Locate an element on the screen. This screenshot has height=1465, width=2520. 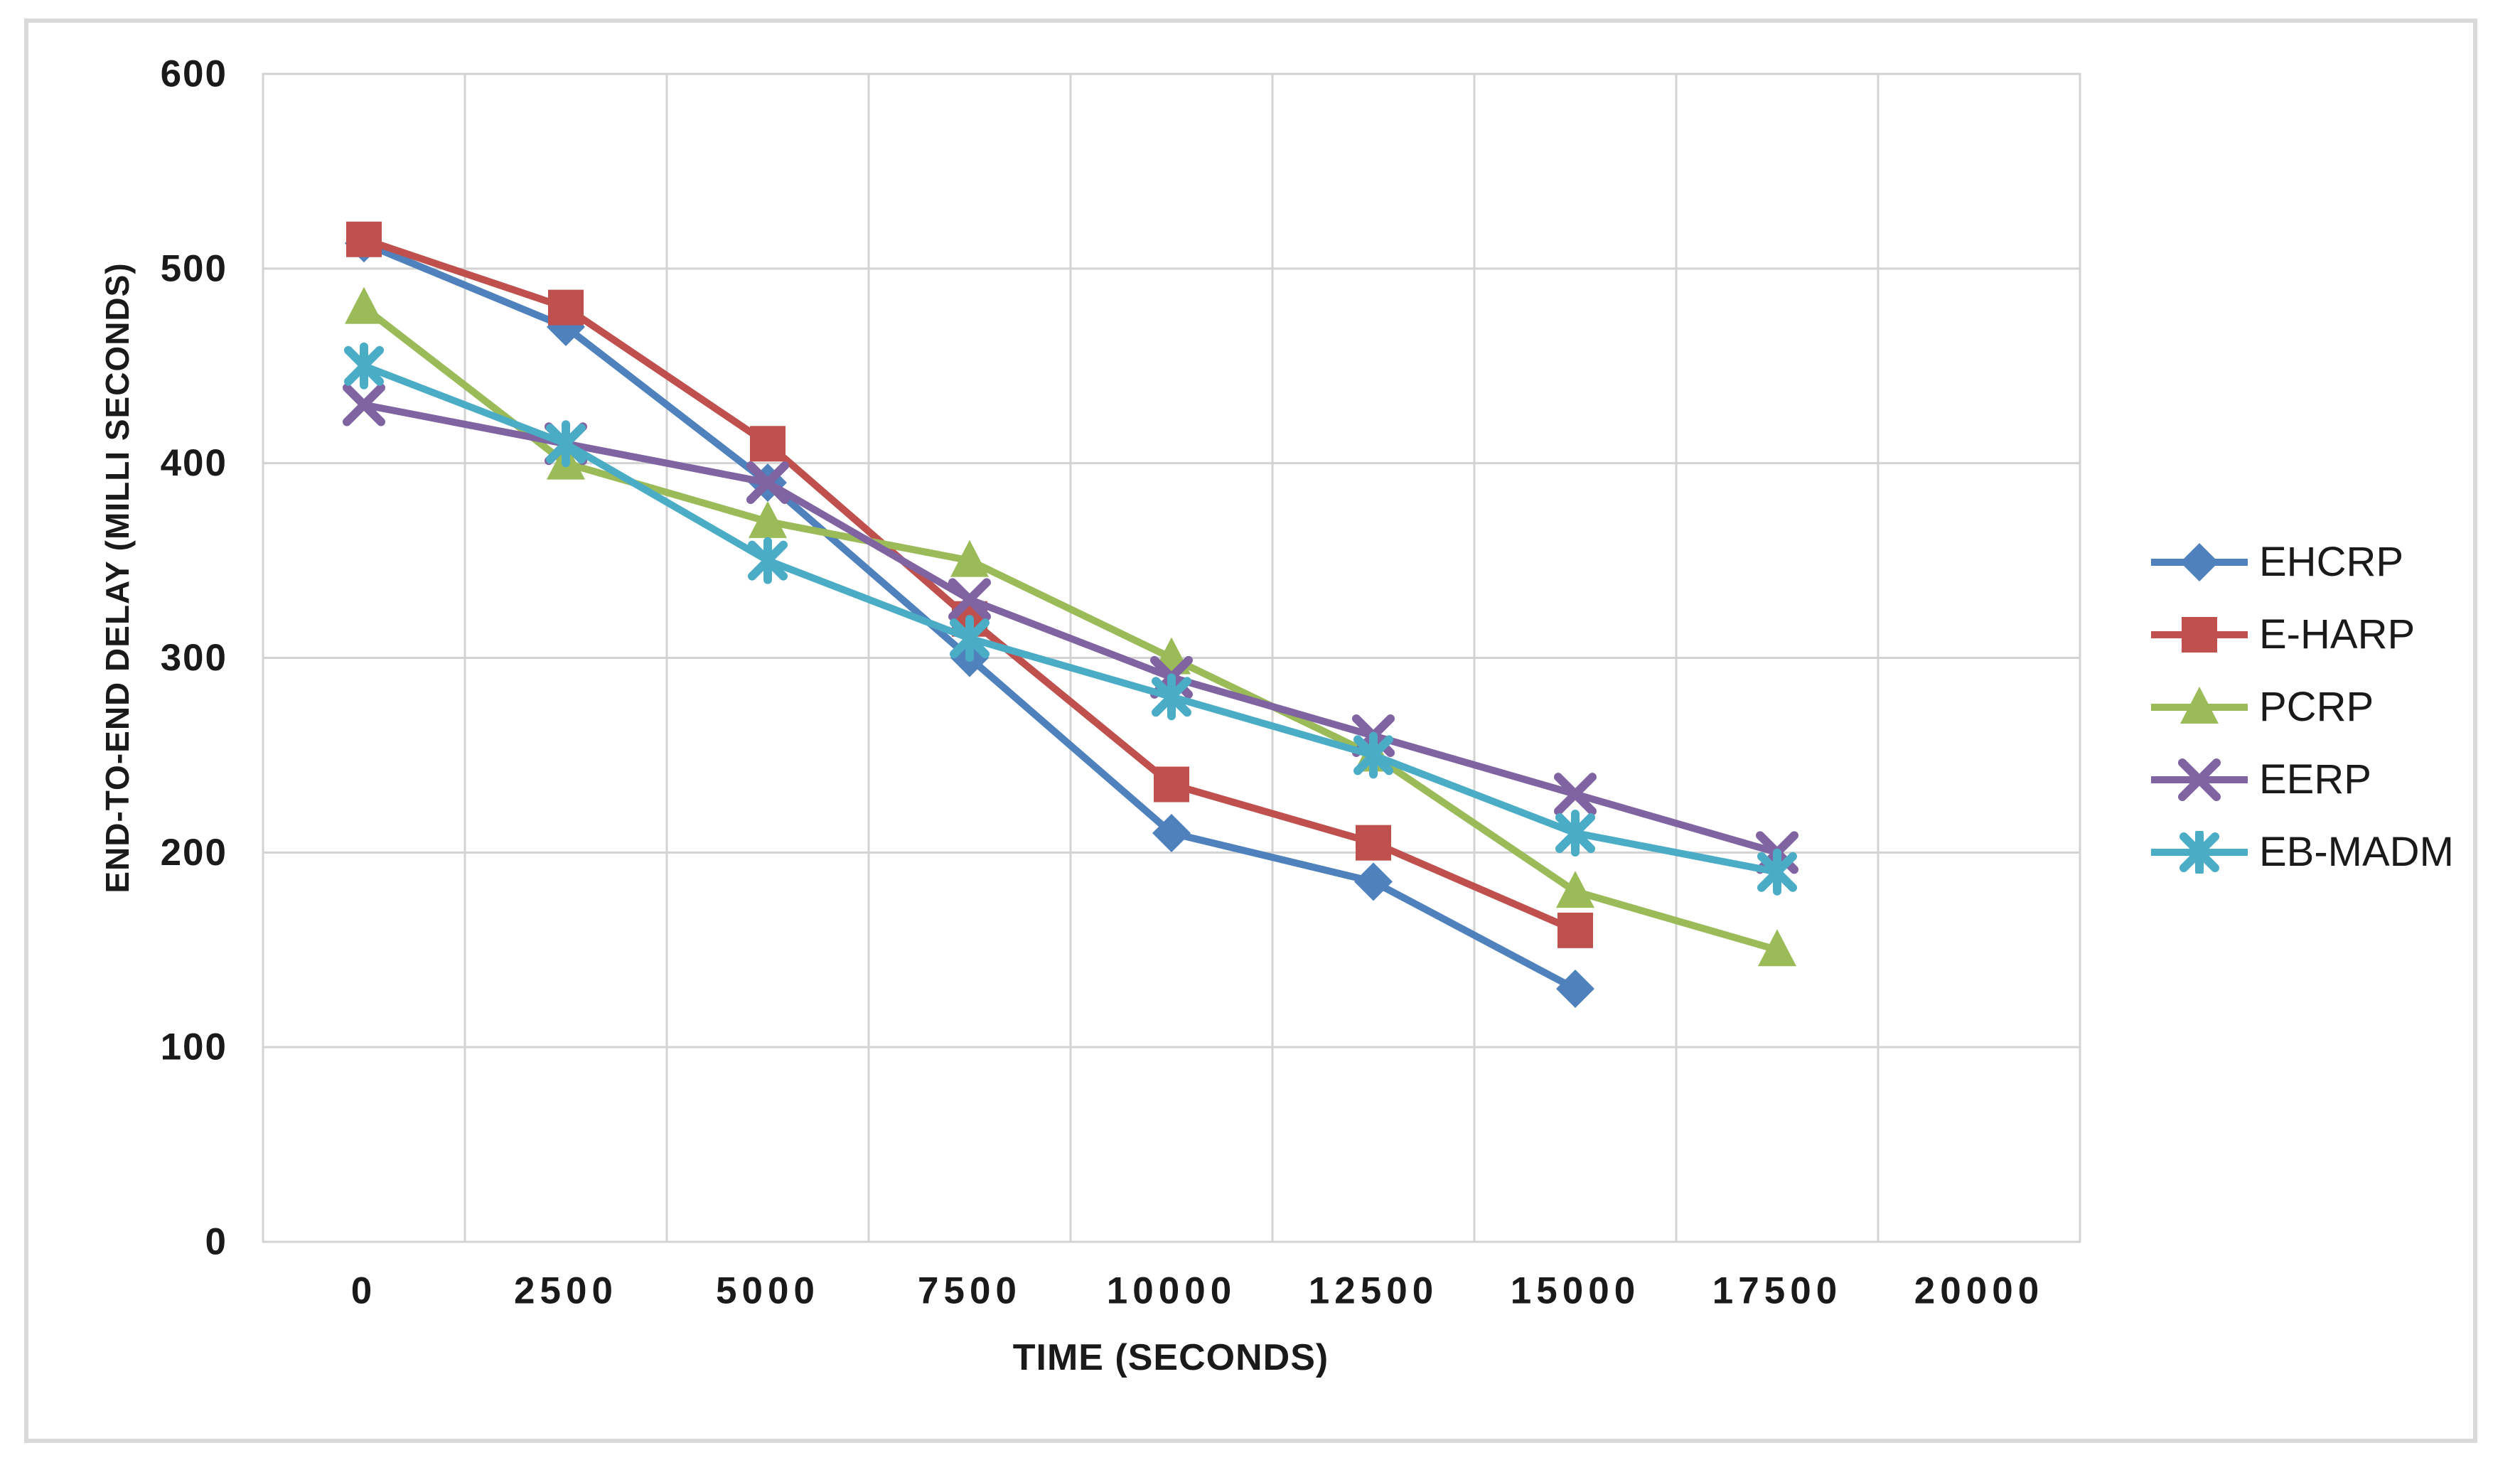
y-tick-label: 600 is located at coordinates (194, 74).